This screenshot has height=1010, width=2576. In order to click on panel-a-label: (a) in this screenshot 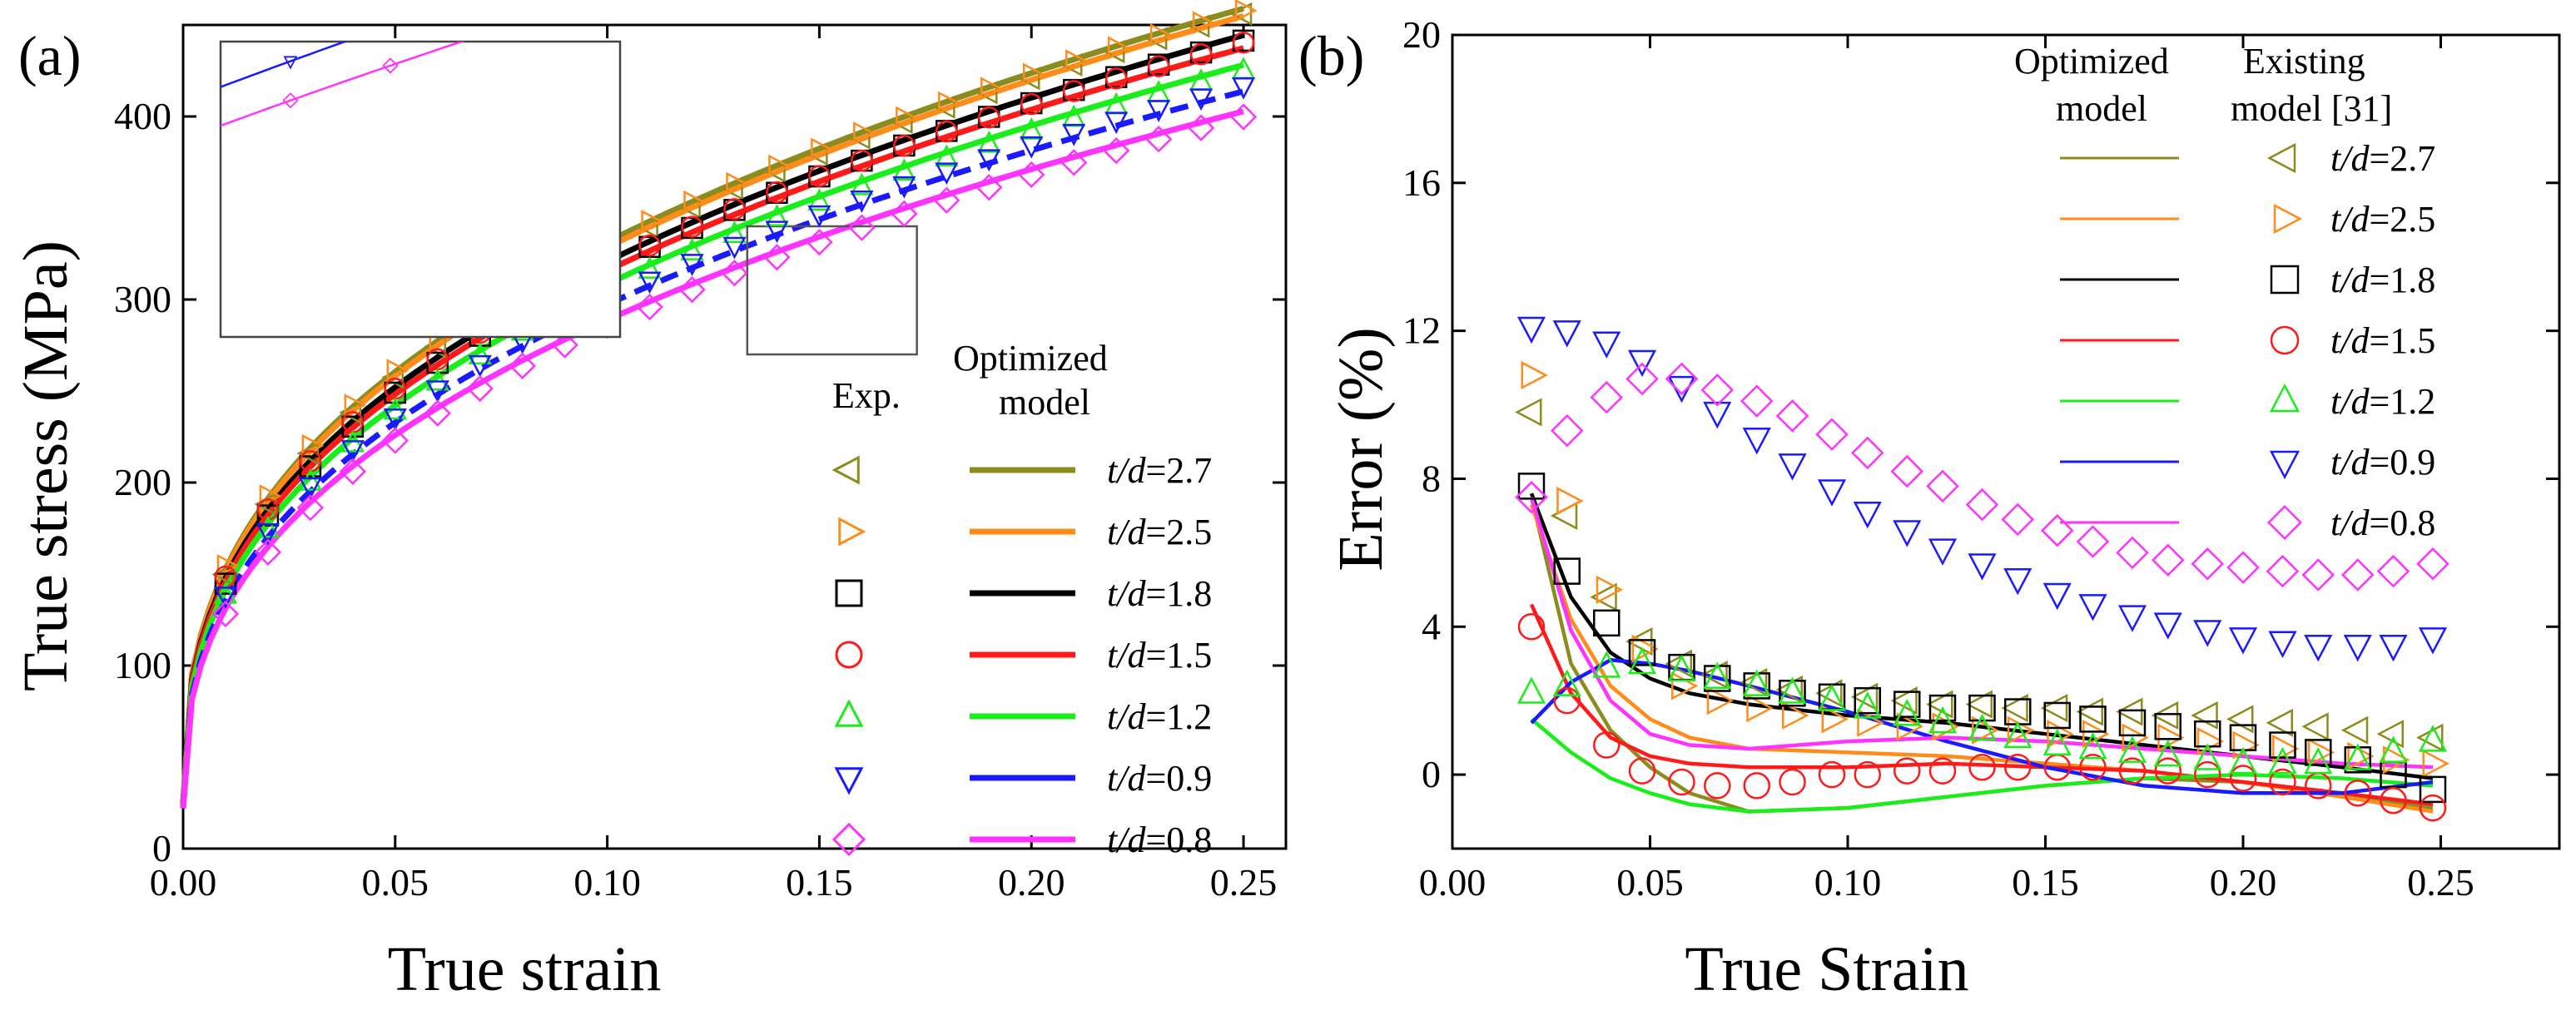, I will do `click(49, 55)`.